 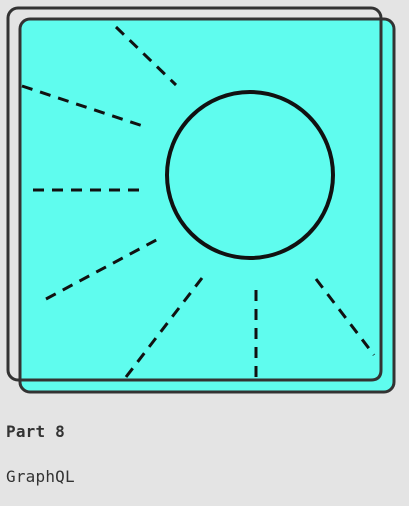 I want to click on sun-icon, so click(x=250, y=175).